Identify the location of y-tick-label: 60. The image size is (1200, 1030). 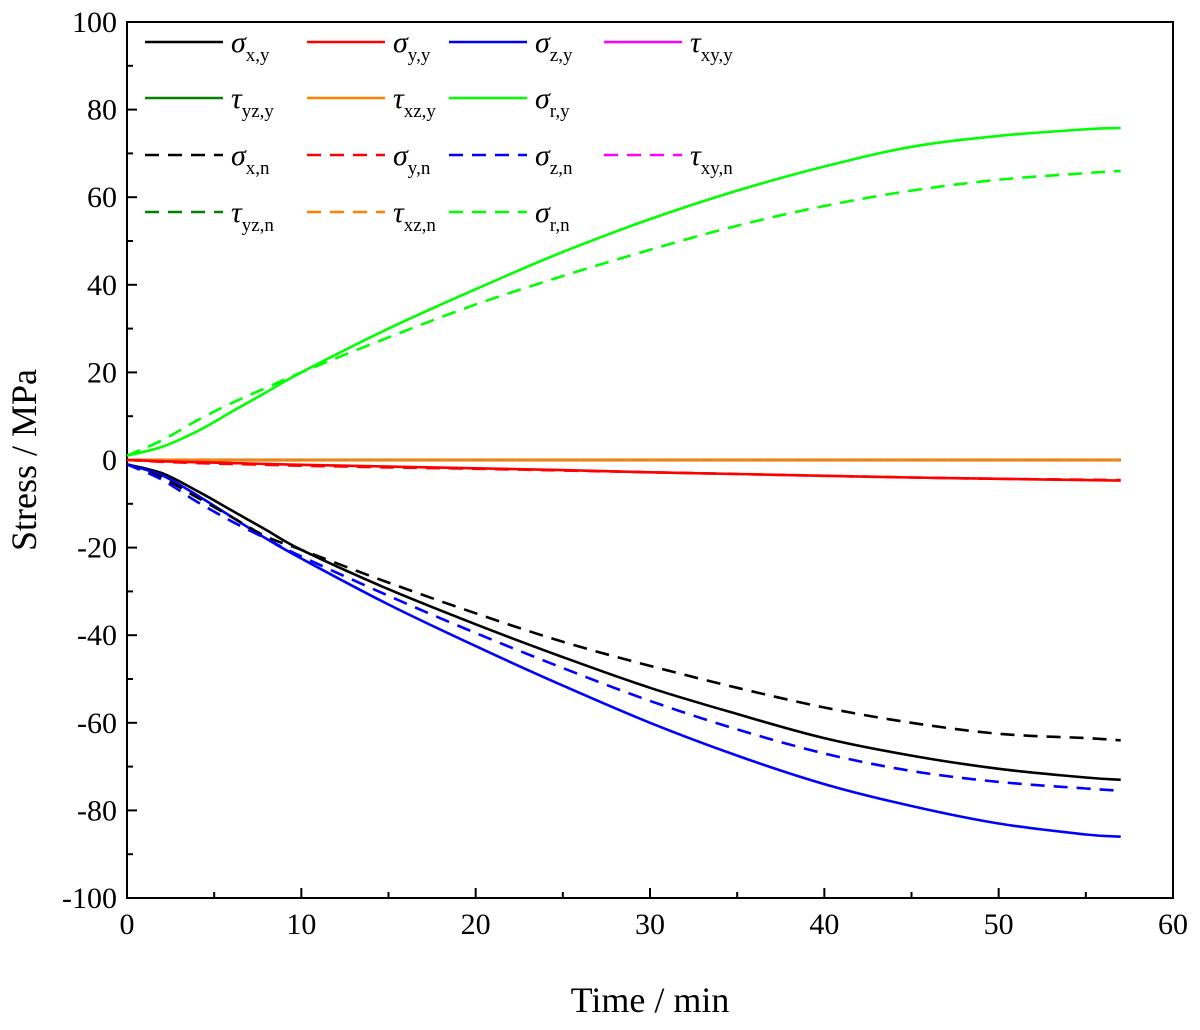
(102, 197).